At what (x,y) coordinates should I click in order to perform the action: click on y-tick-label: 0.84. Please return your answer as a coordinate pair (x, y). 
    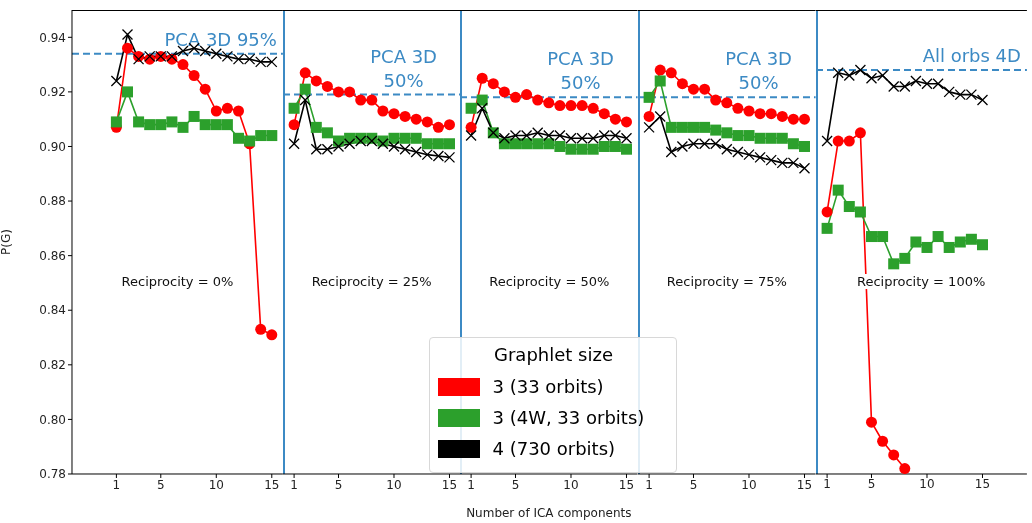
    Looking at the image, I should click on (52, 310).